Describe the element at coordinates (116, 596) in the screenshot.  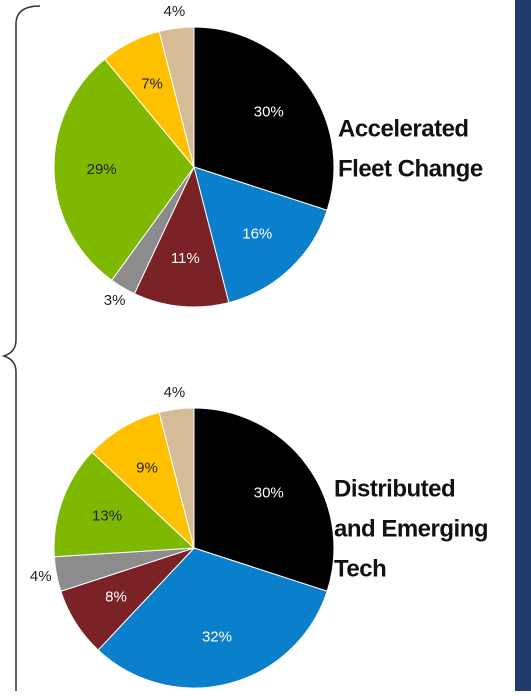
I see `slice-label: 8%` at that location.